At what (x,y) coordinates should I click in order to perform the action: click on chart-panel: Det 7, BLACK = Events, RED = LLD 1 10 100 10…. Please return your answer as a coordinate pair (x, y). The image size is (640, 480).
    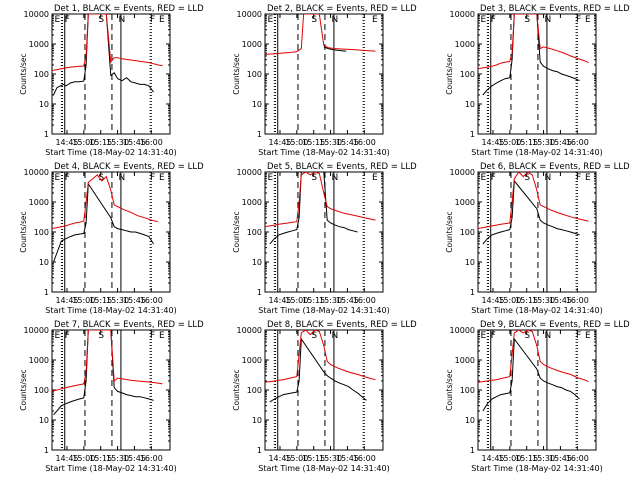
    Looking at the image, I should click on (111, 396).